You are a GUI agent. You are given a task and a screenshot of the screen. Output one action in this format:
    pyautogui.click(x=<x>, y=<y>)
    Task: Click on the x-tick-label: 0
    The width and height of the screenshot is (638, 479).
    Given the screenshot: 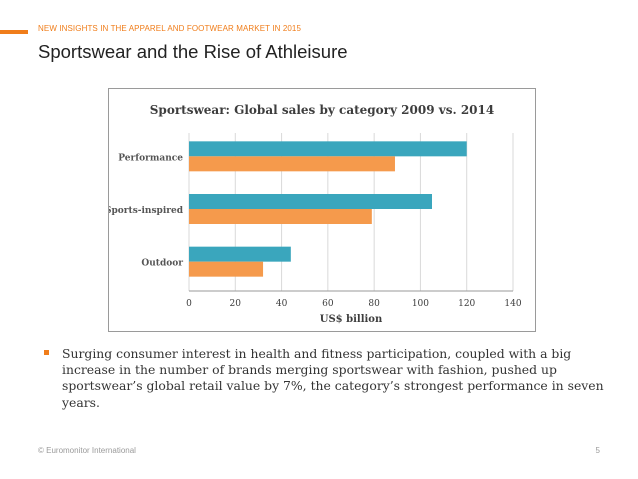 What is the action you would take?
    pyautogui.click(x=189, y=304)
    